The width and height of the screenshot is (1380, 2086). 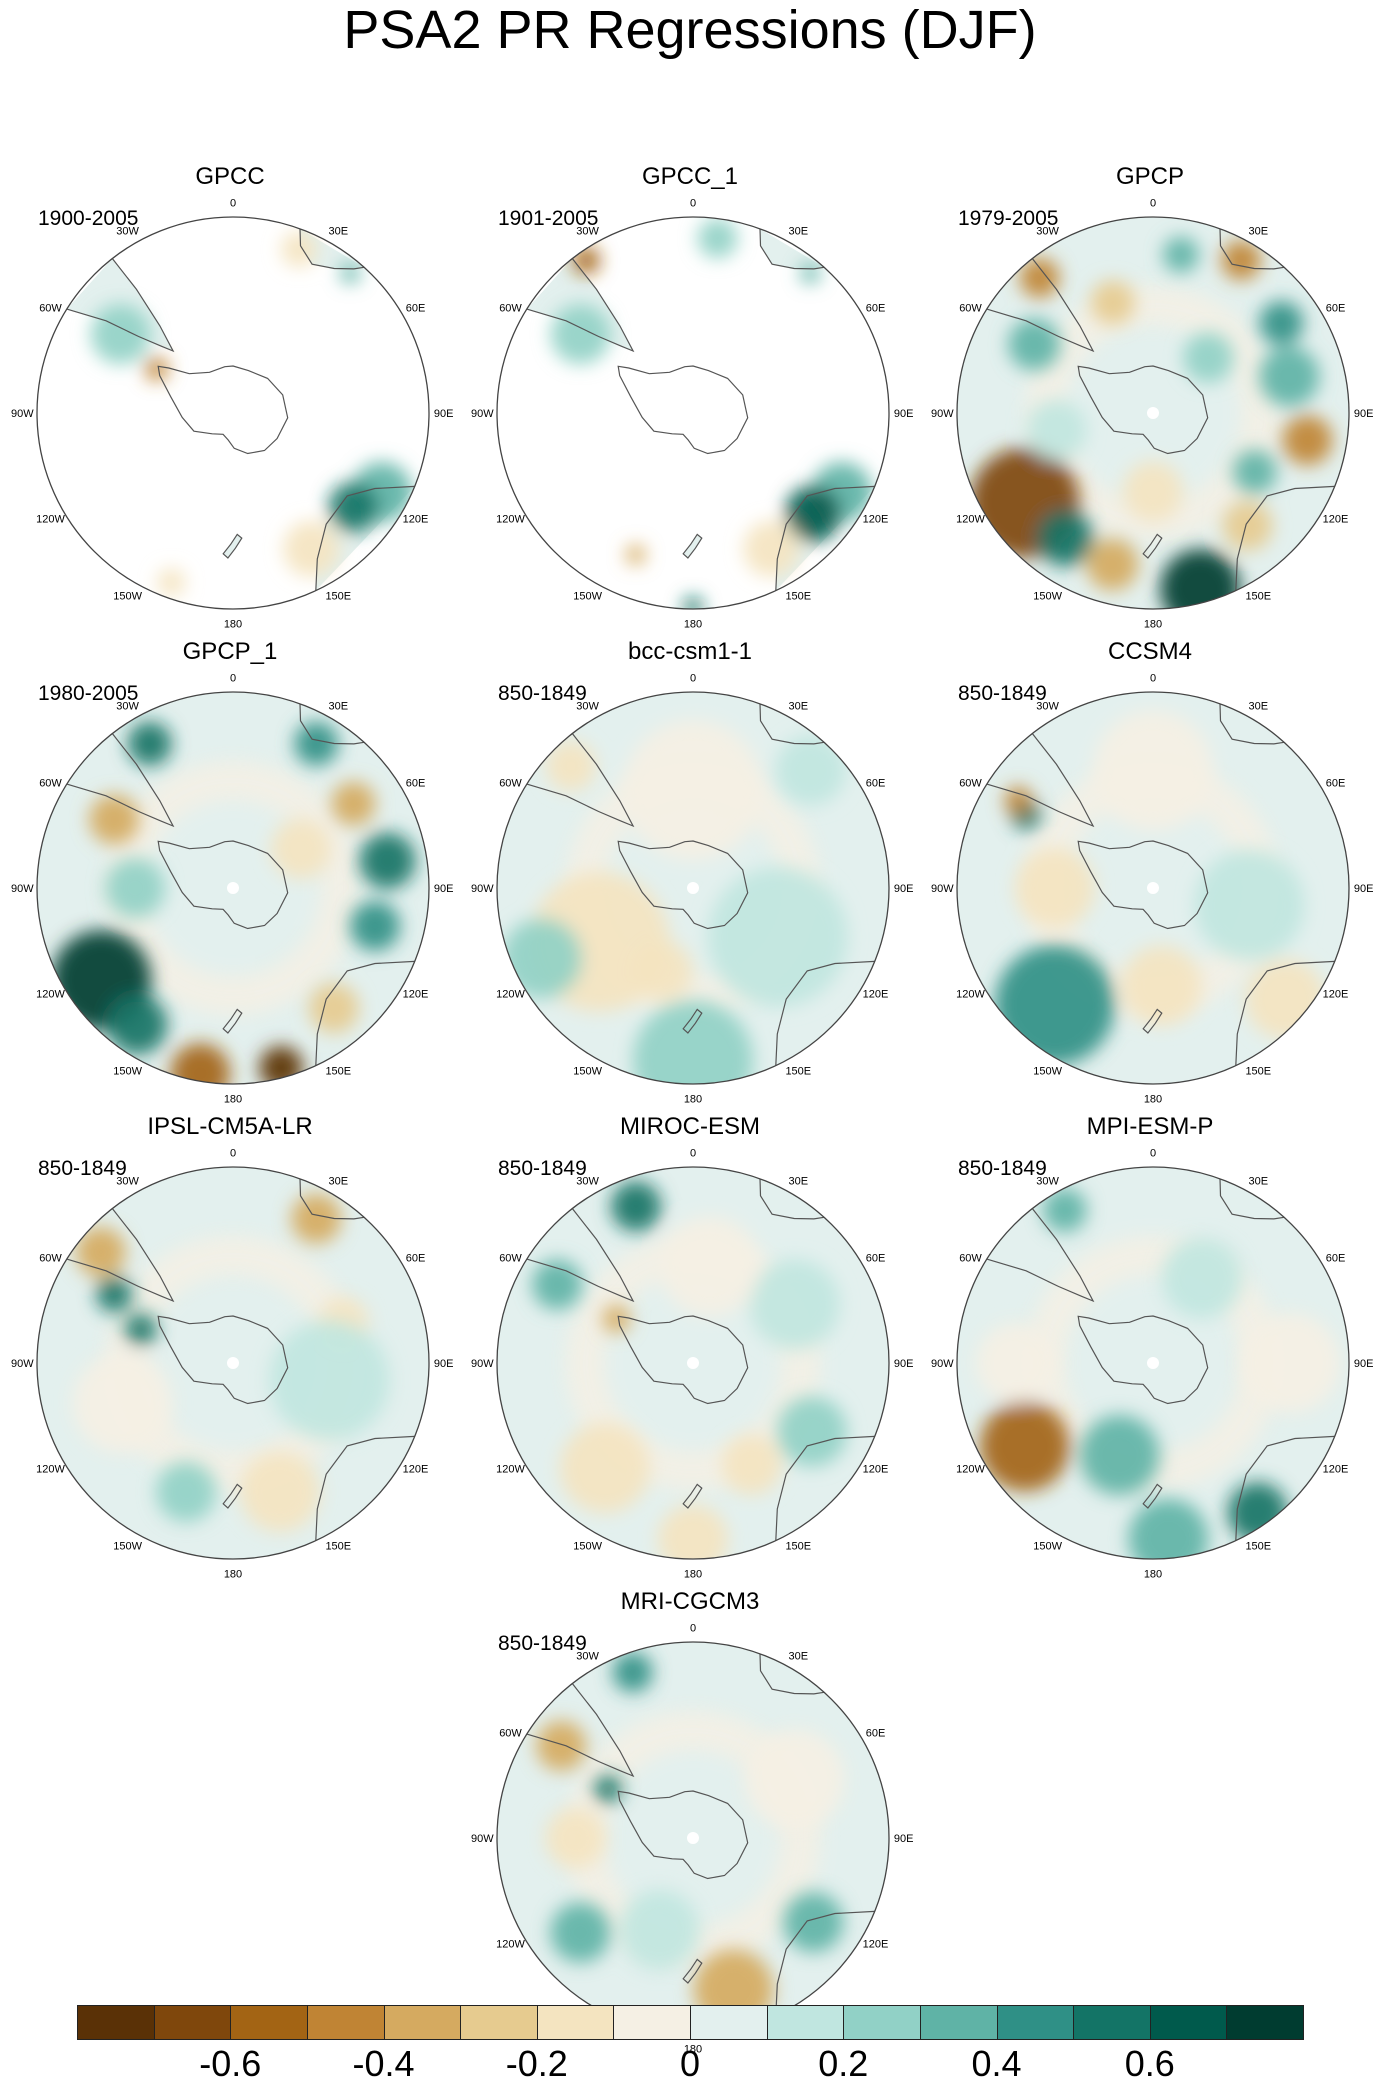 I want to click on panel-title: MPI-ESM-P, so click(x=1150, y=1126).